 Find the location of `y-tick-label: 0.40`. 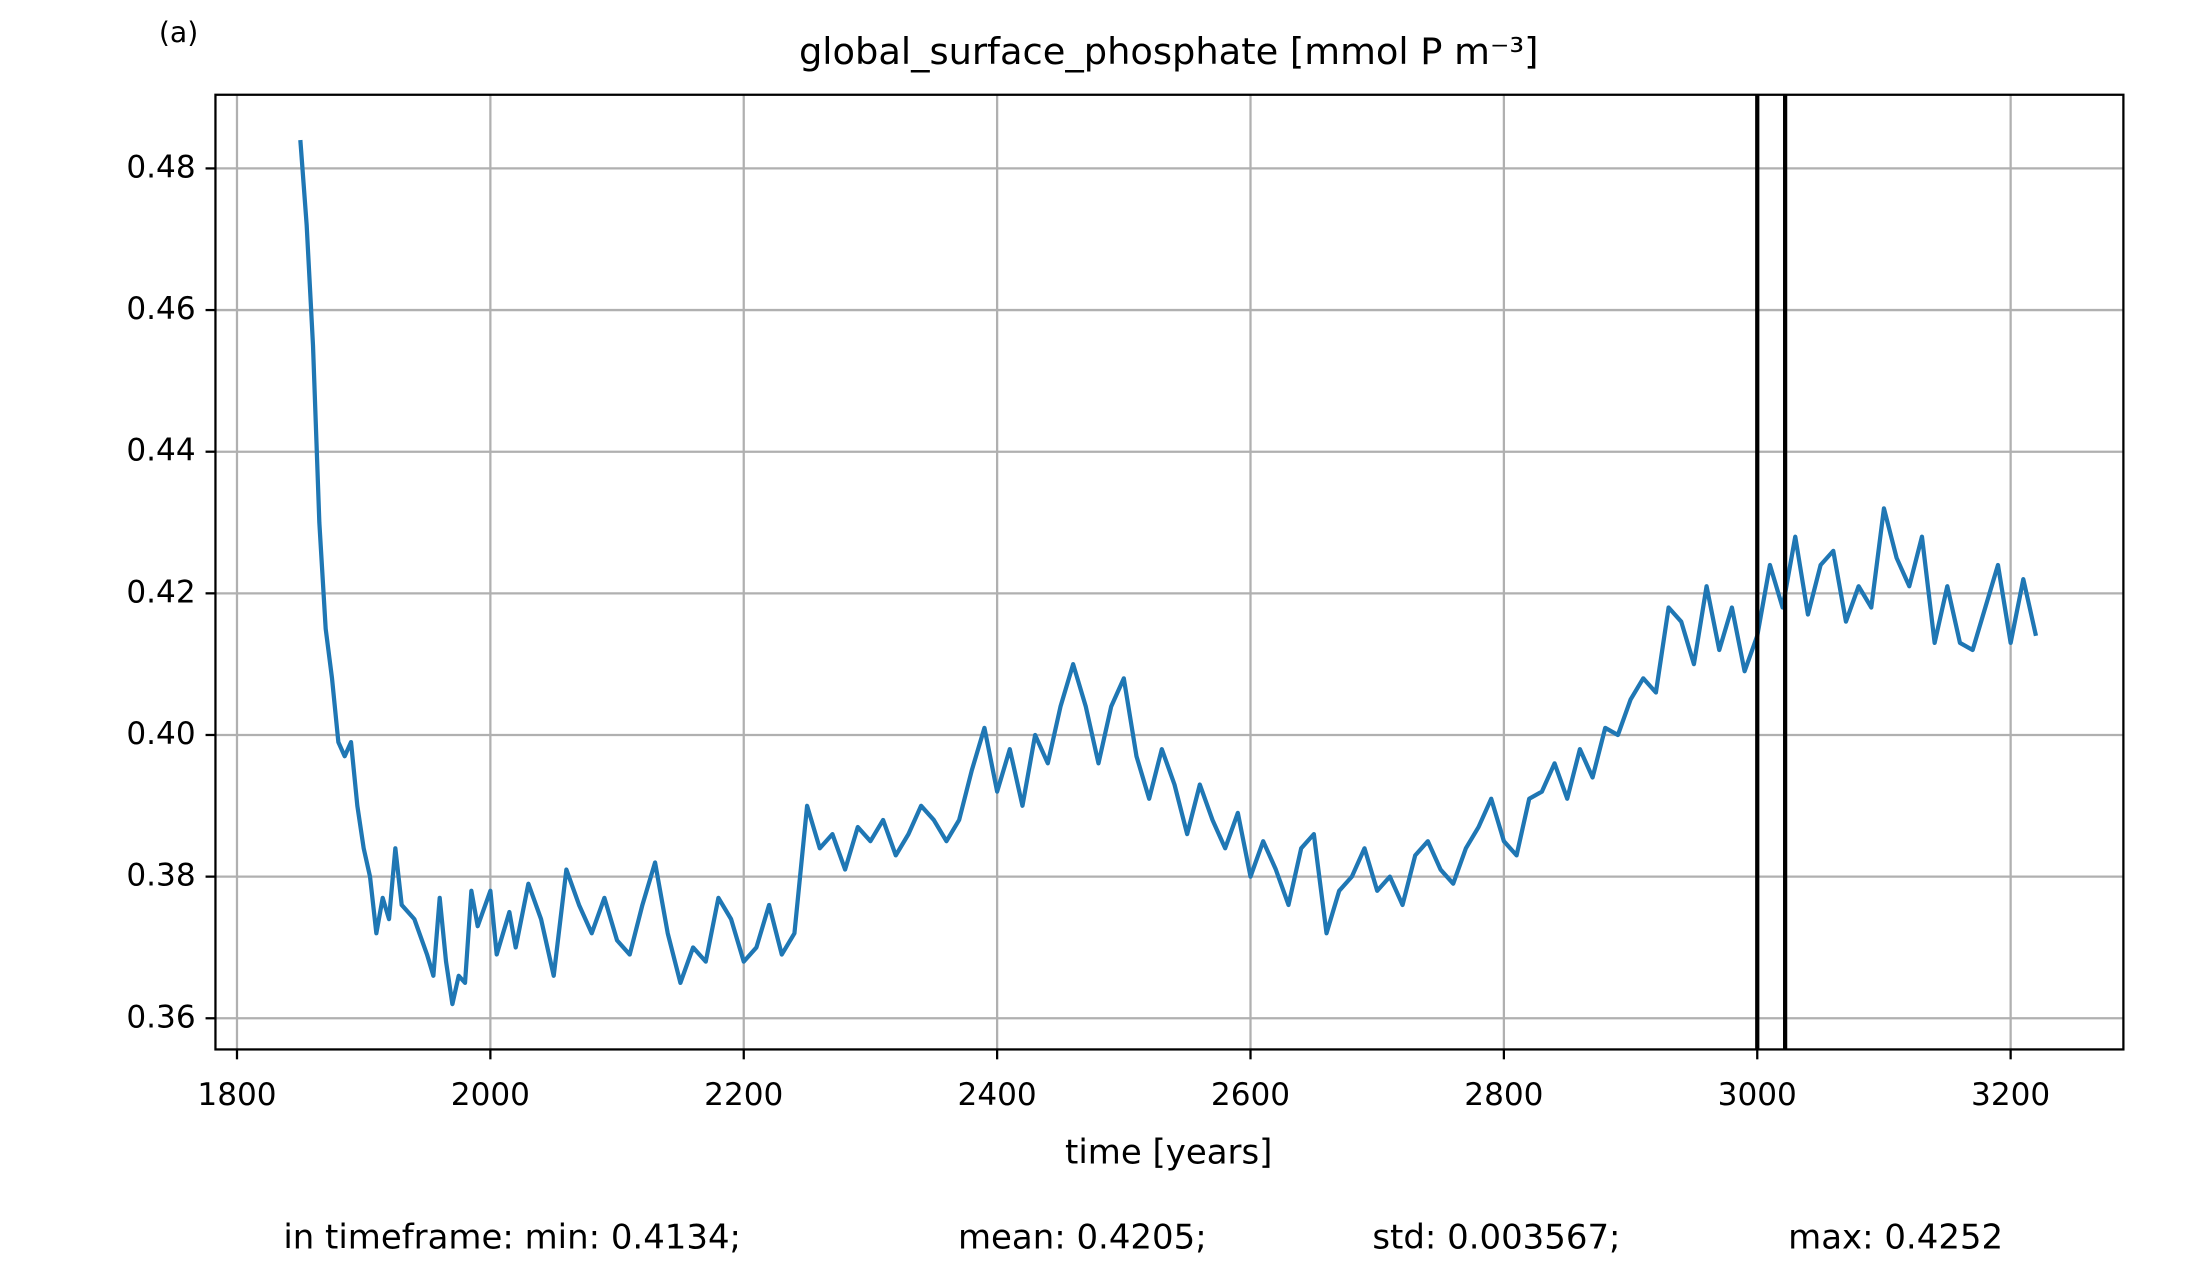

y-tick-label: 0.40 is located at coordinates (160, 734).